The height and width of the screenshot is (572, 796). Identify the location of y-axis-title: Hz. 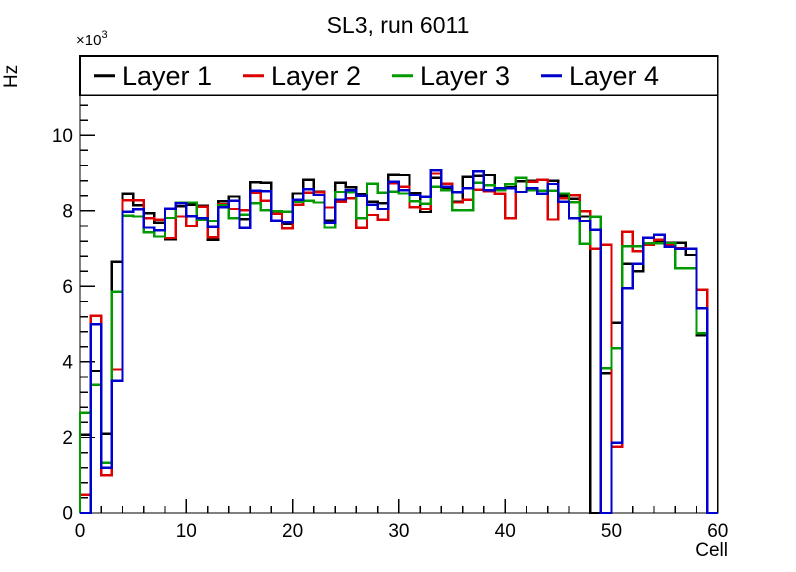
(11, 76).